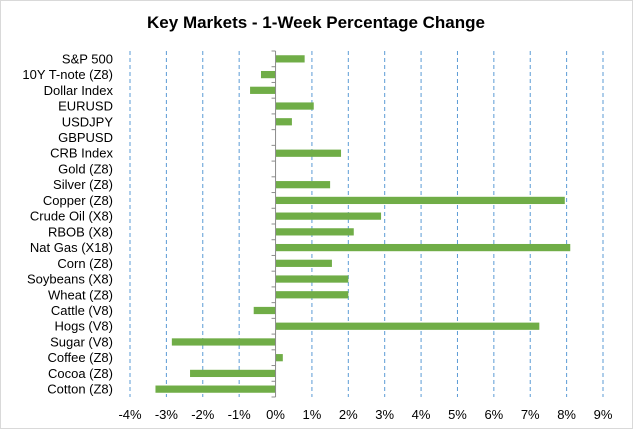  I want to click on category-label: Silver (Z8), so click(83, 184).